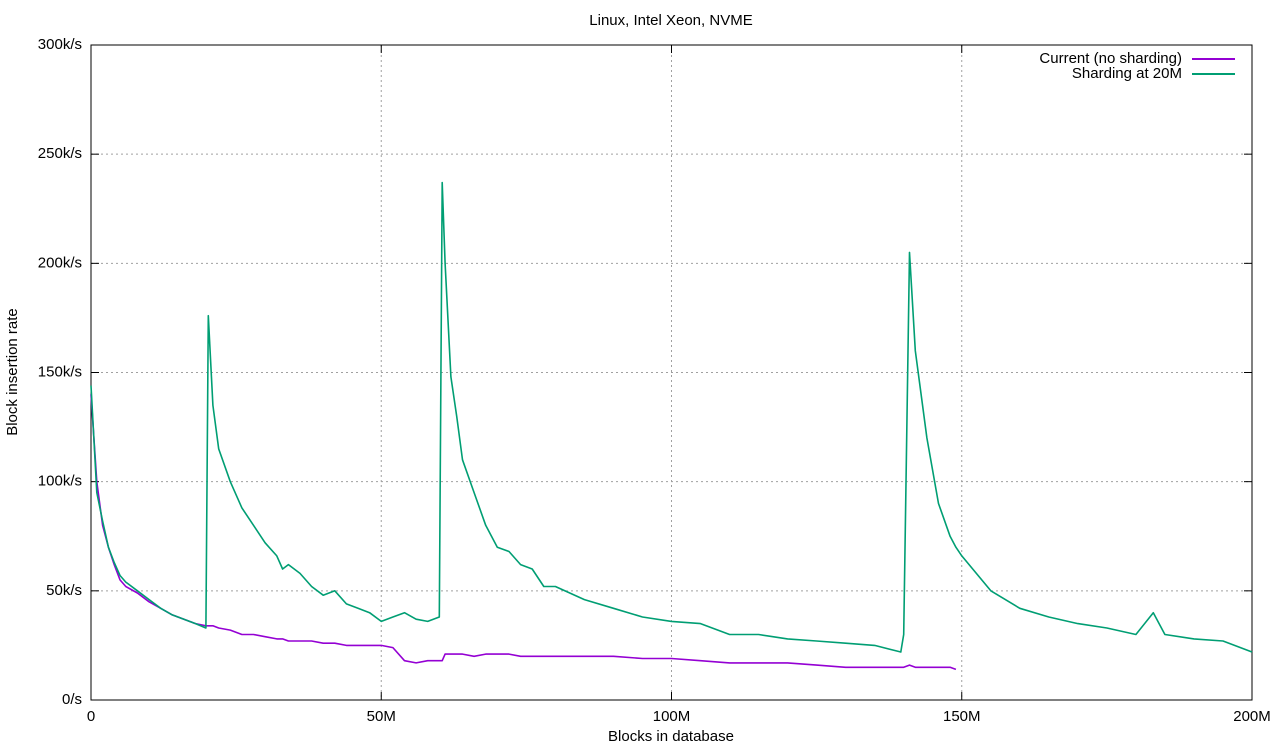 Image resolution: width=1280 pixels, height=750 pixels. What do you see at coordinates (60, 371) in the screenshot?
I see `y-tick-label: 150k/s` at bounding box center [60, 371].